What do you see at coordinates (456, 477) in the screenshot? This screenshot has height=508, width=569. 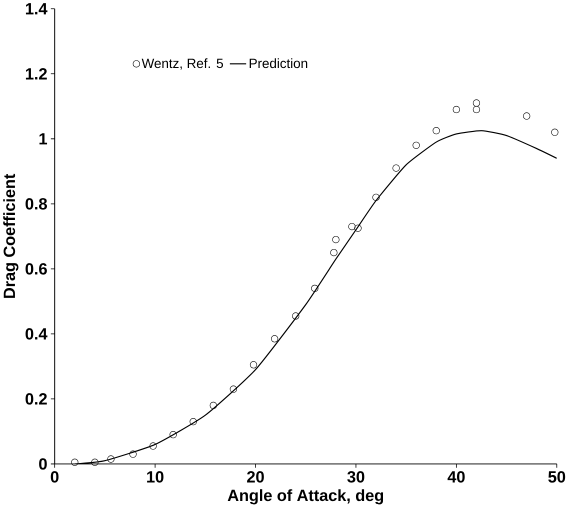 I see `x-tick-label: 40` at bounding box center [456, 477].